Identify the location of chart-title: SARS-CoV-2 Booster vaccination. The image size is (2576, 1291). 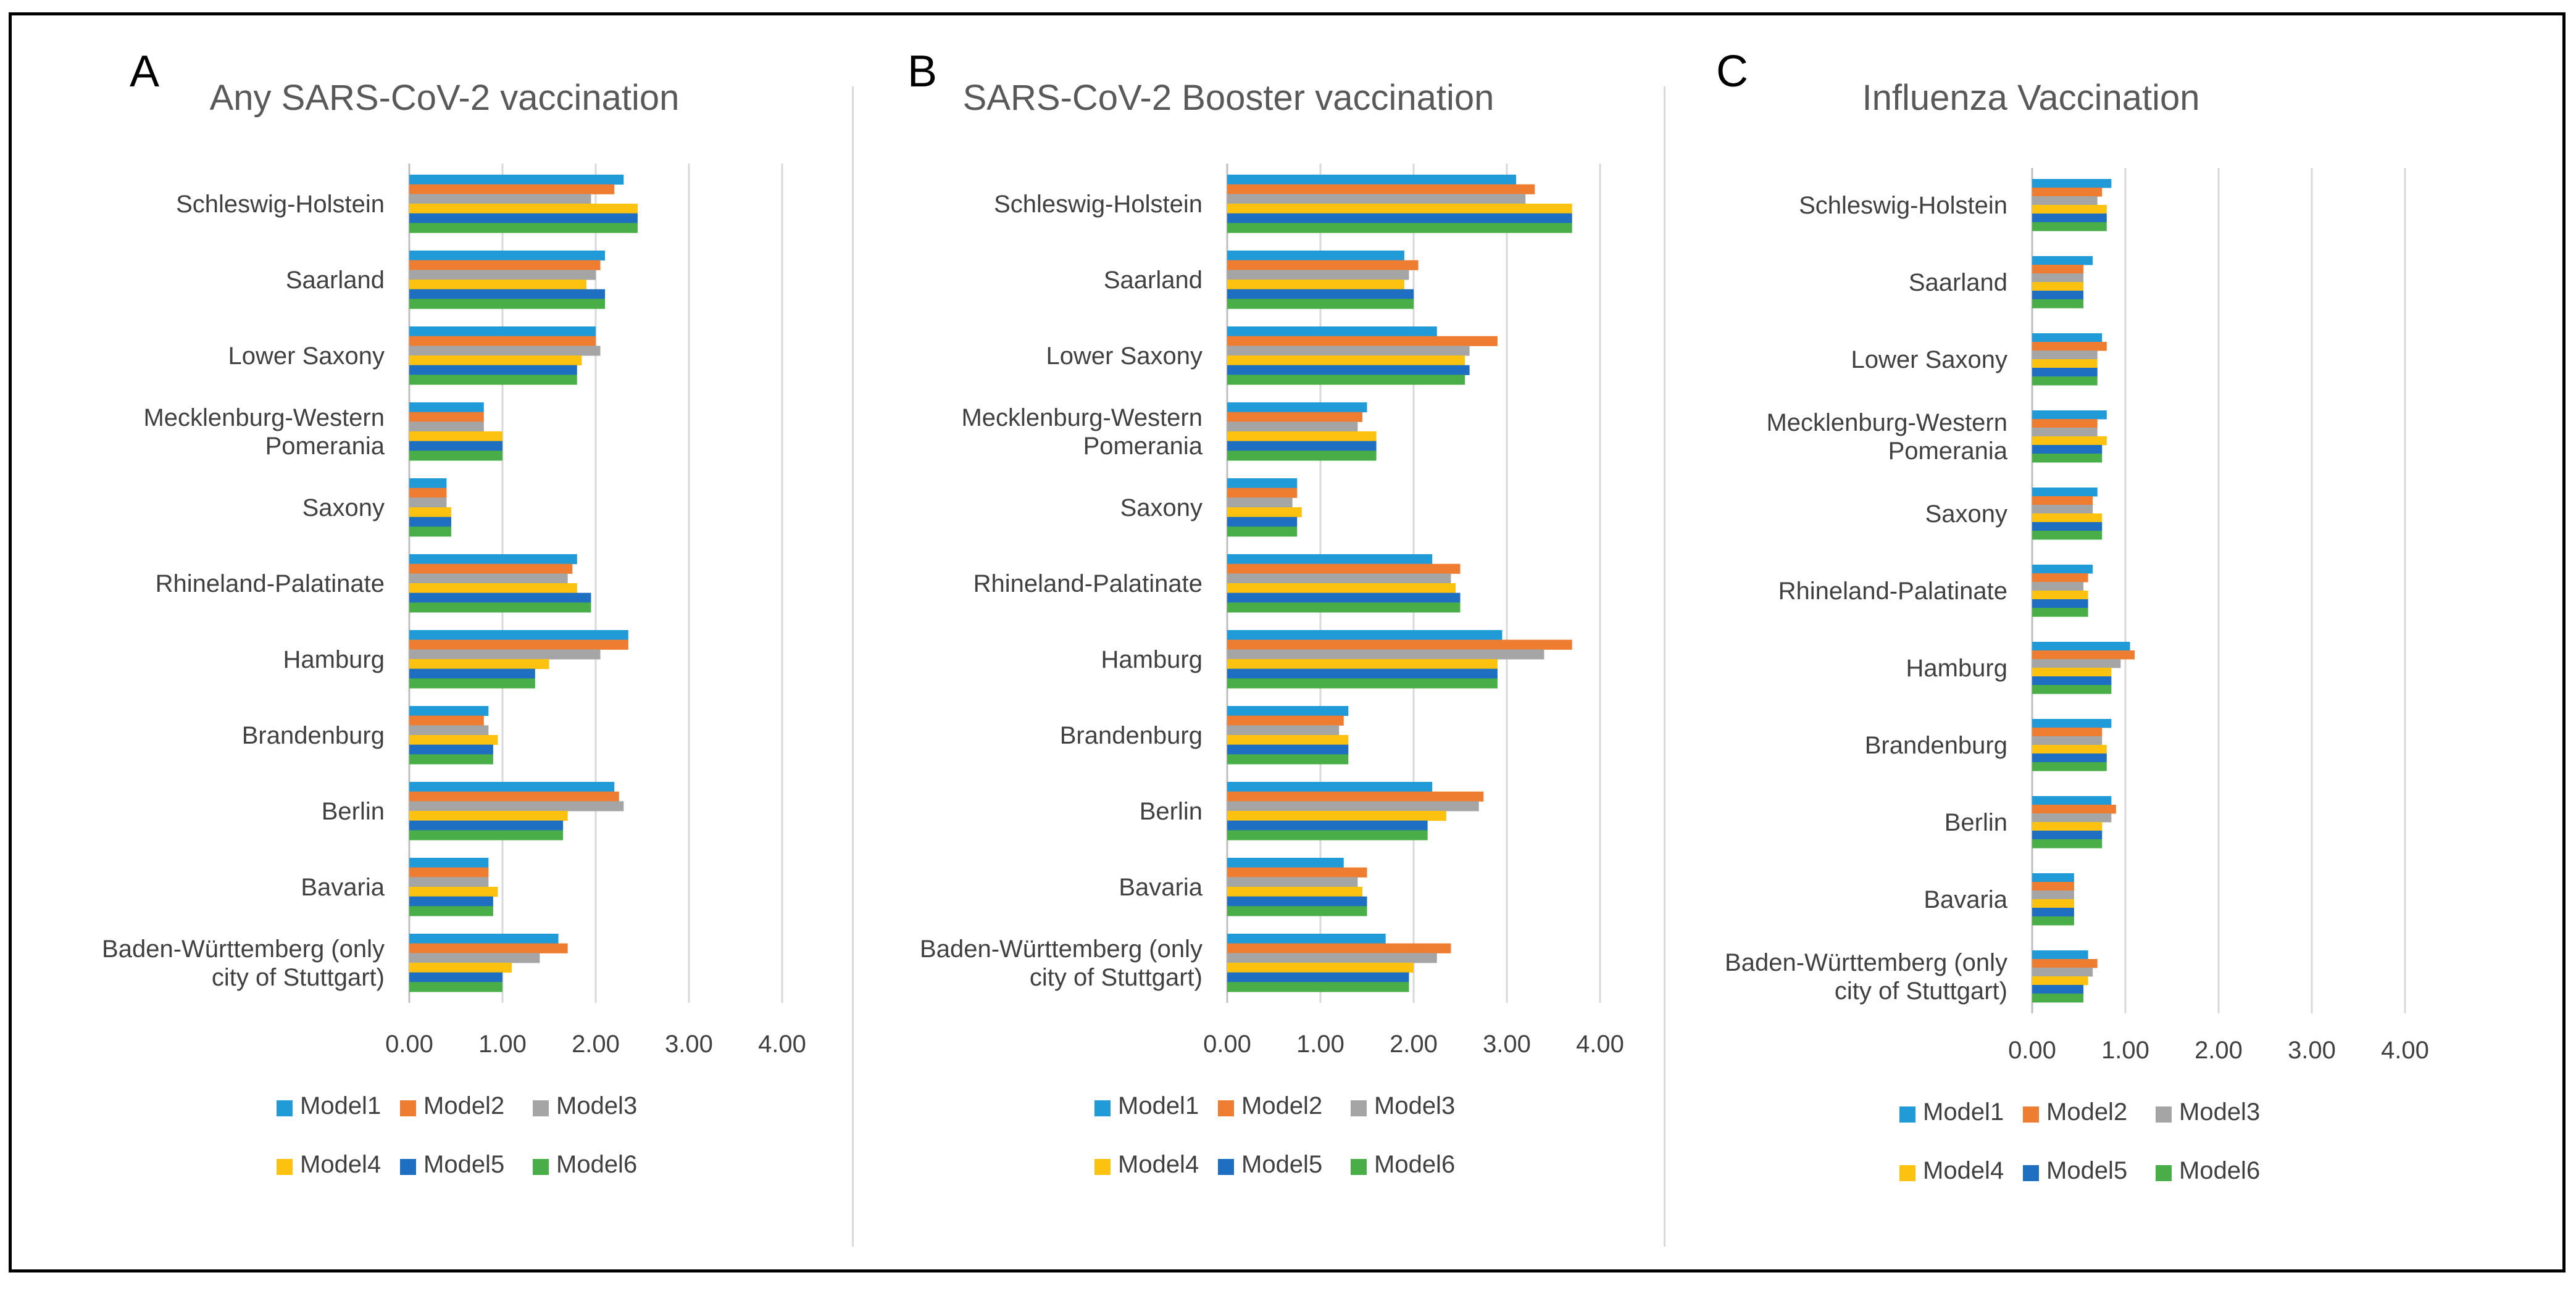
(1229, 98).